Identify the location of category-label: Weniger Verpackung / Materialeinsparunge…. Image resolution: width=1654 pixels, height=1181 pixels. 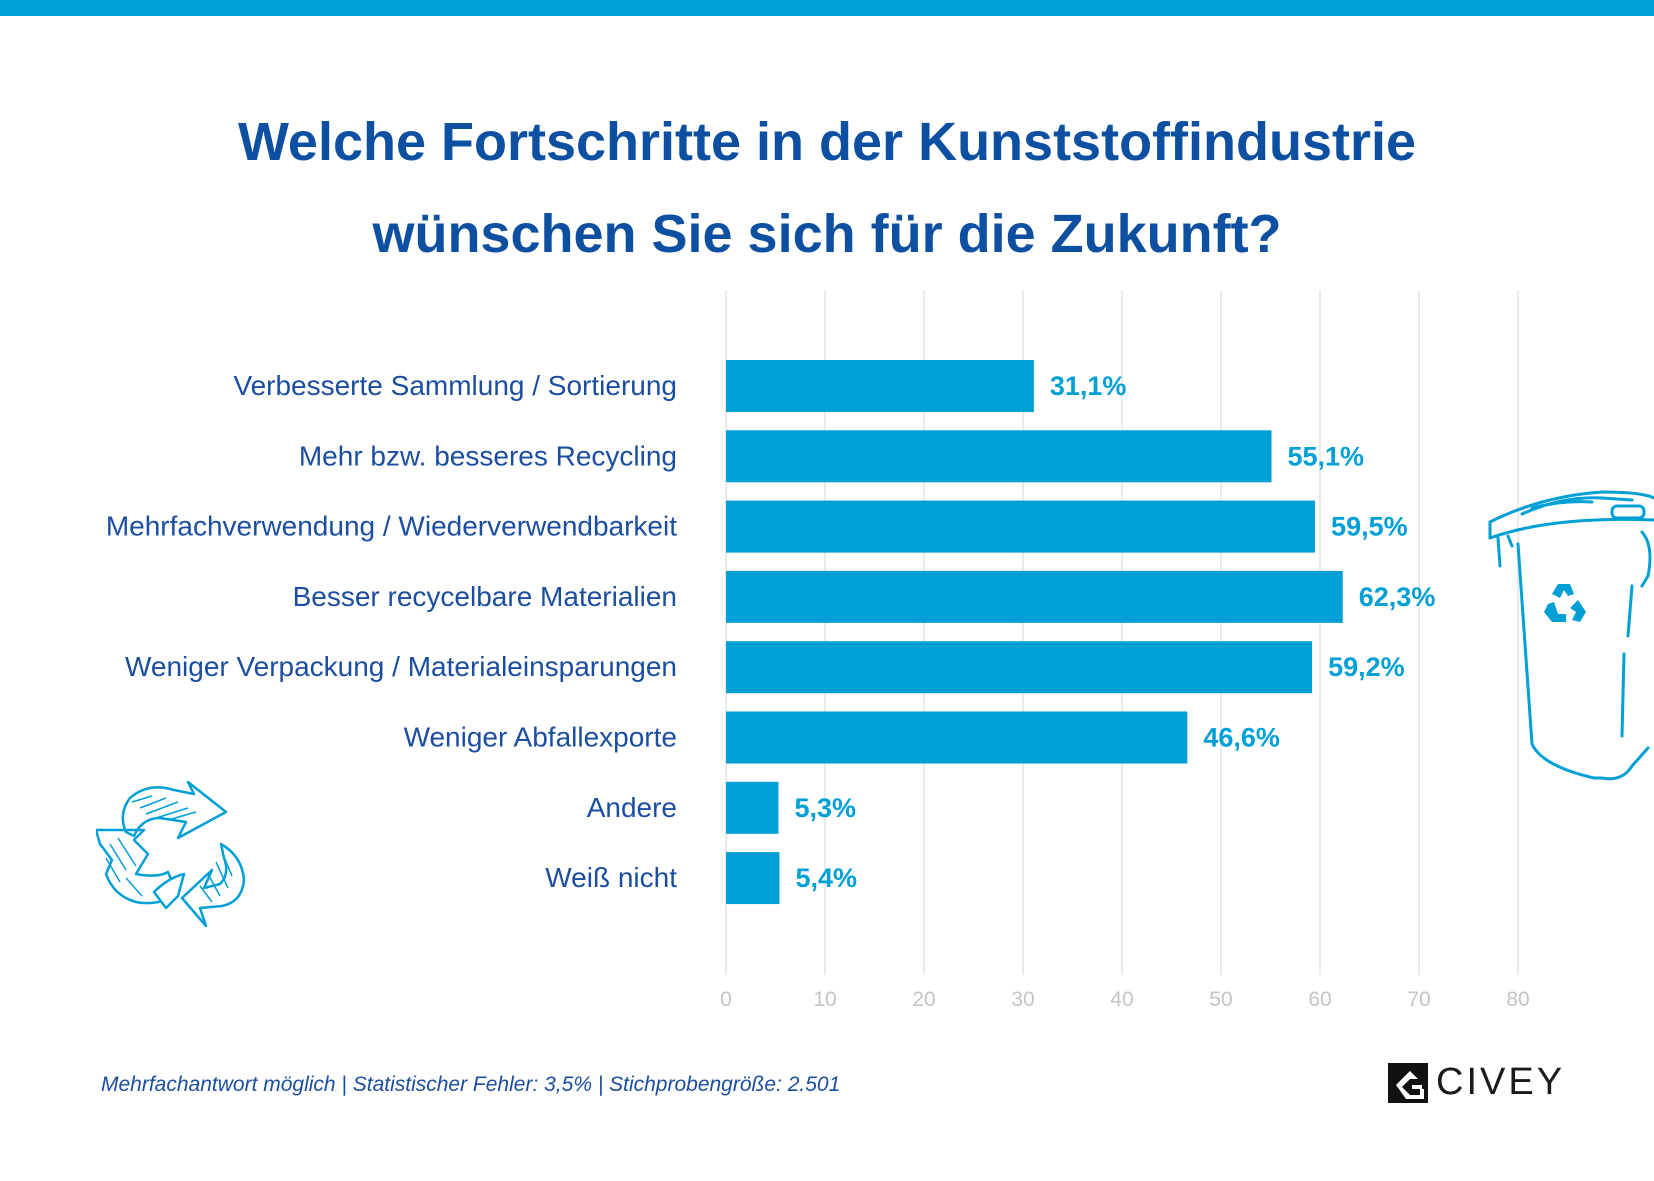
(401, 666).